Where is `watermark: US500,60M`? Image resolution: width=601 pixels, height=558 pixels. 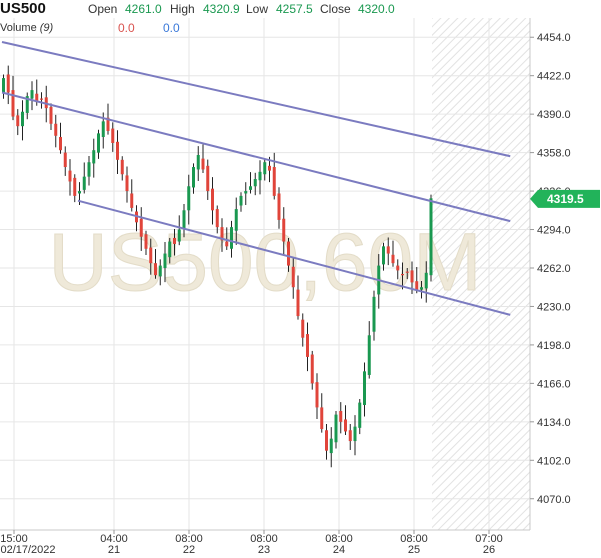 watermark: US500,60M is located at coordinates (264, 262).